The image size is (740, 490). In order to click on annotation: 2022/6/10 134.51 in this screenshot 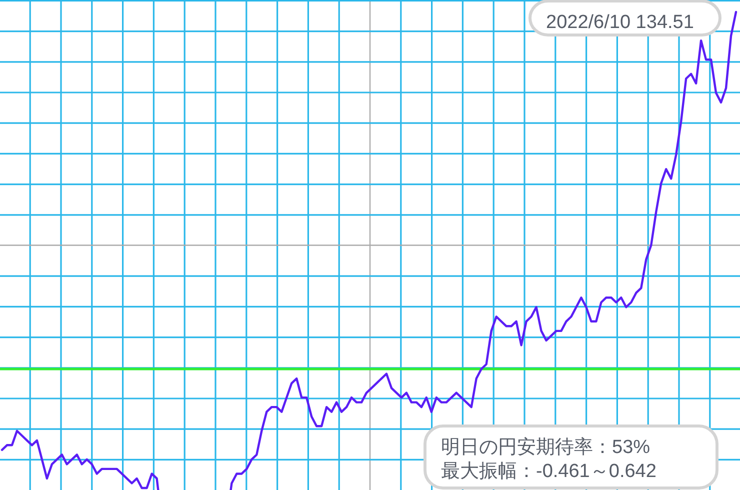, I will do `click(620, 22)`.